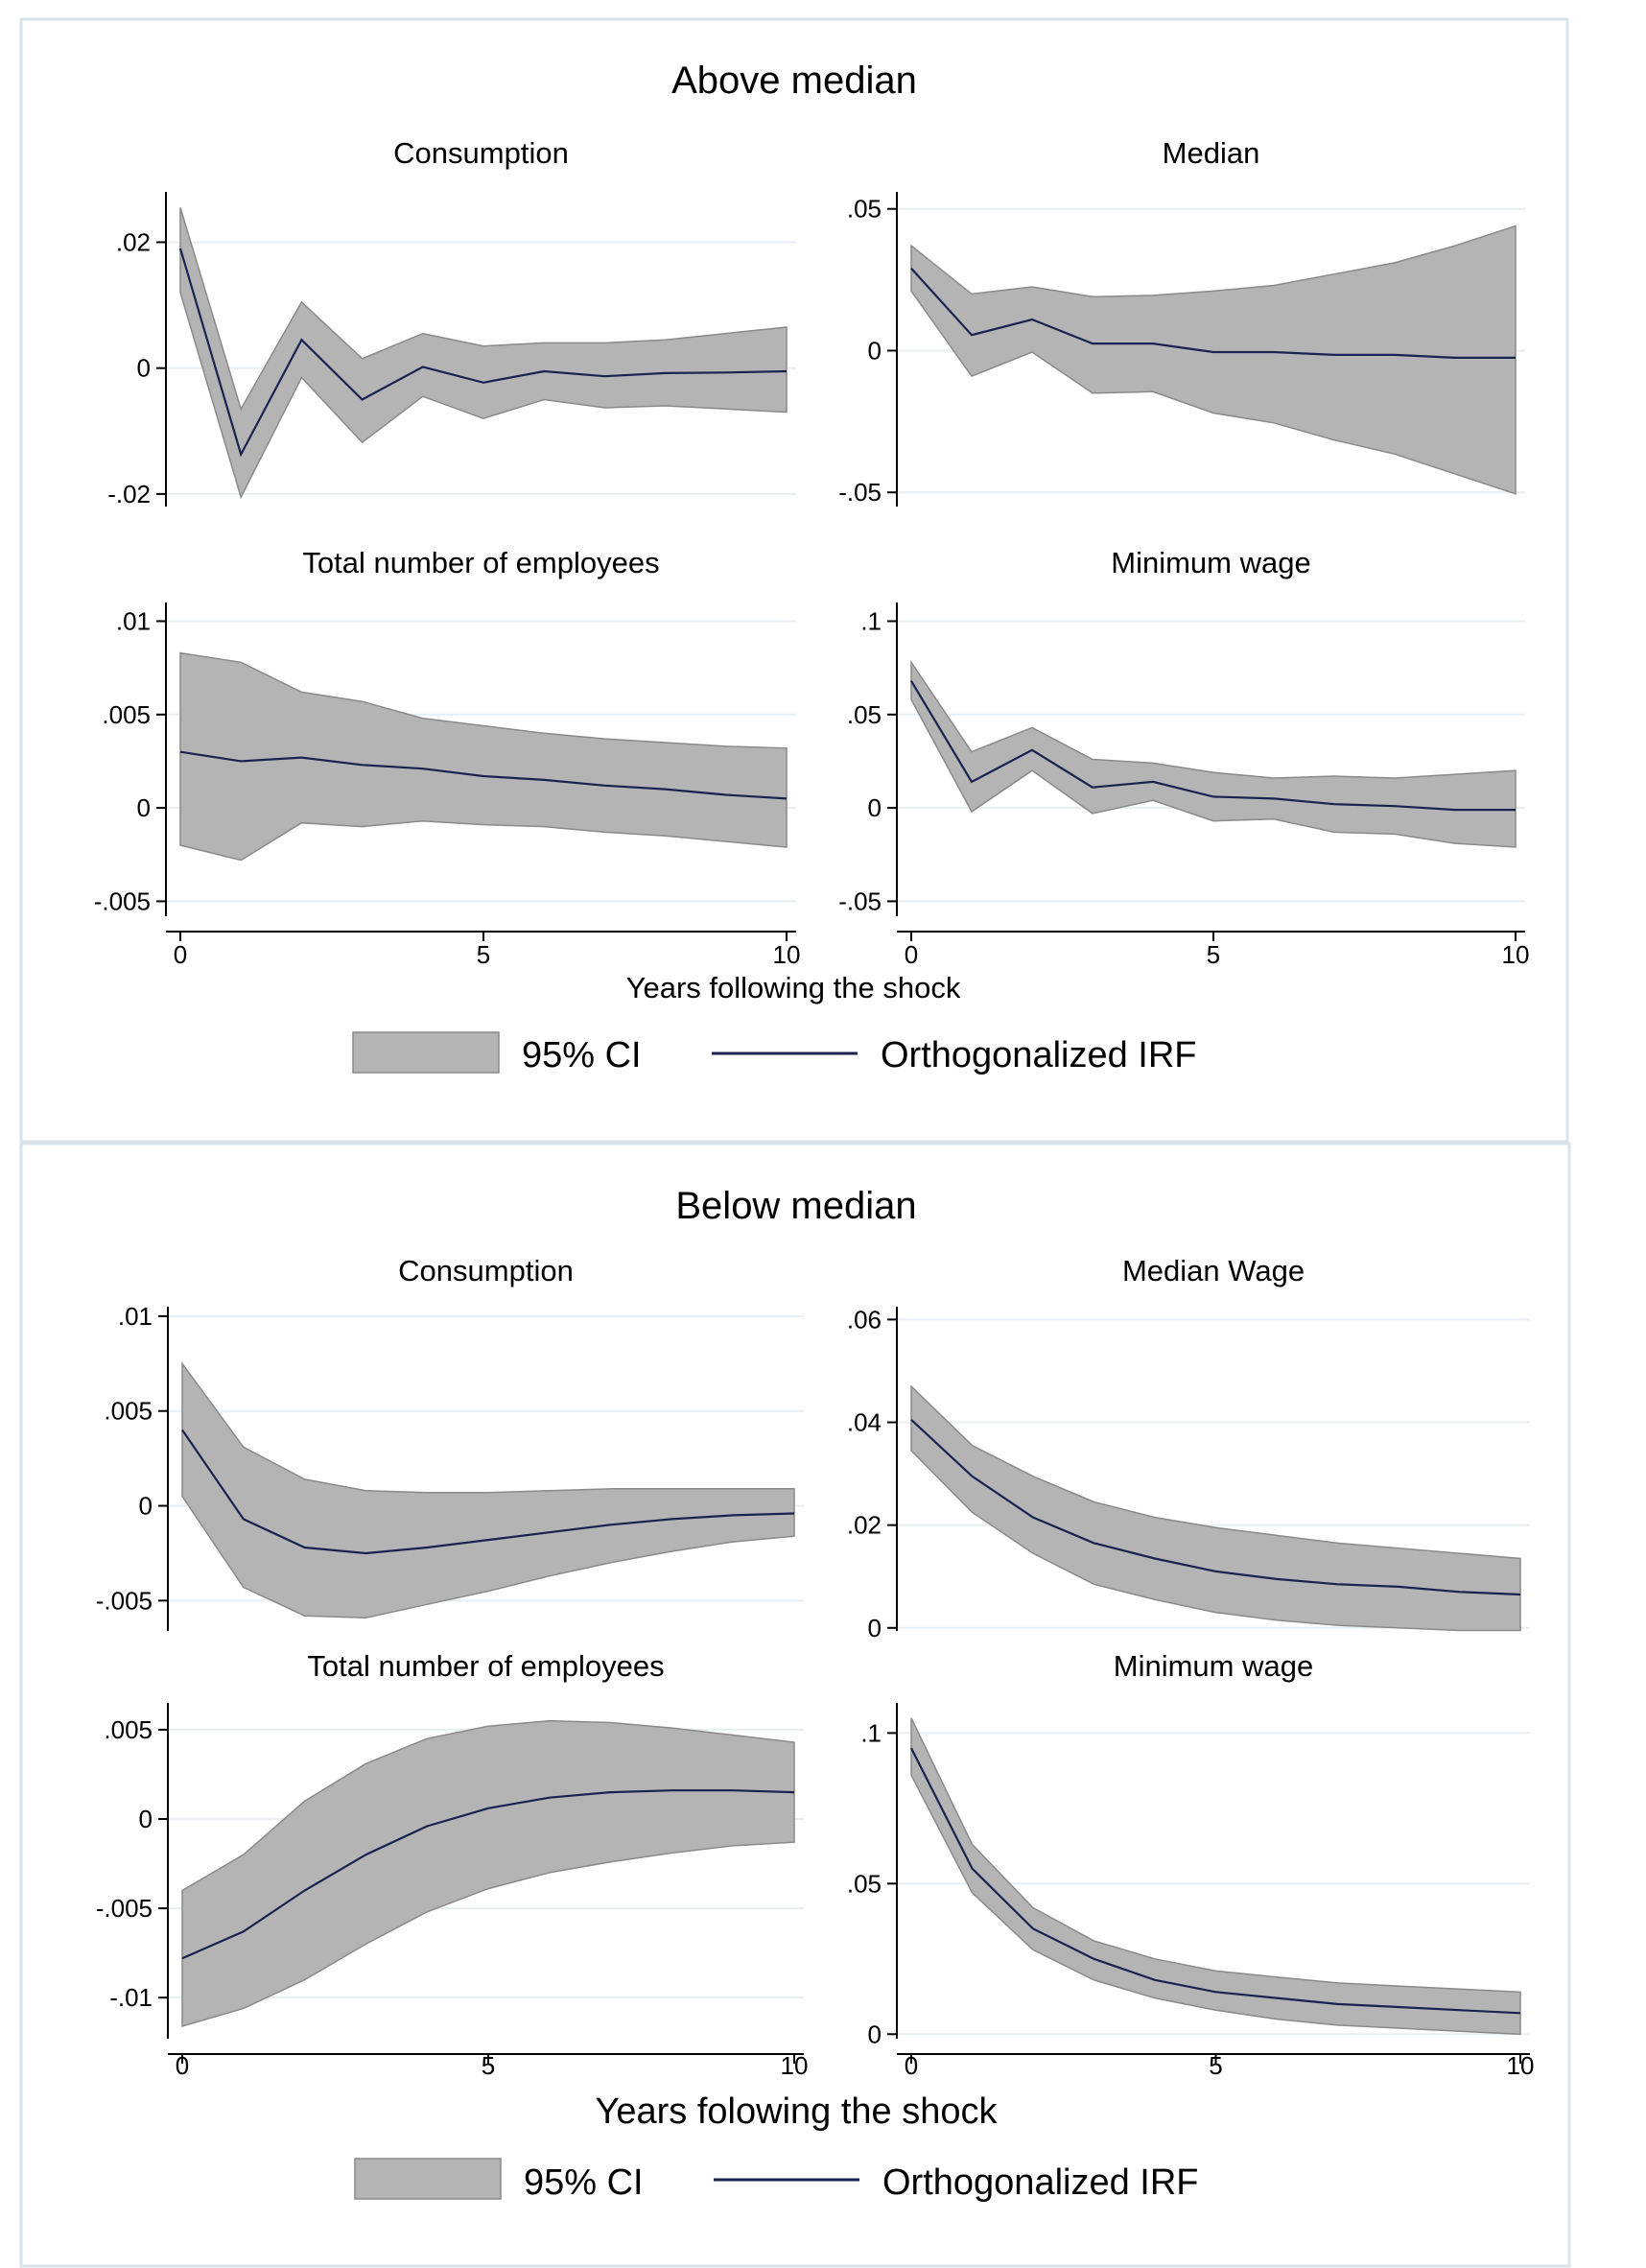  Describe the element at coordinates (795, 1206) in the screenshot. I see `below-median-title: Below median` at that location.